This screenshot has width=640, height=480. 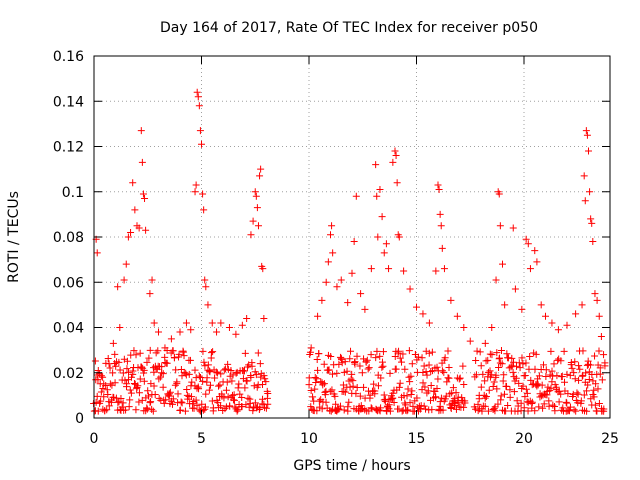 What do you see at coordinates (68, 148) in the screenshot?
I see `y-tick-label: 0.12` at bounding box center [68, 148].